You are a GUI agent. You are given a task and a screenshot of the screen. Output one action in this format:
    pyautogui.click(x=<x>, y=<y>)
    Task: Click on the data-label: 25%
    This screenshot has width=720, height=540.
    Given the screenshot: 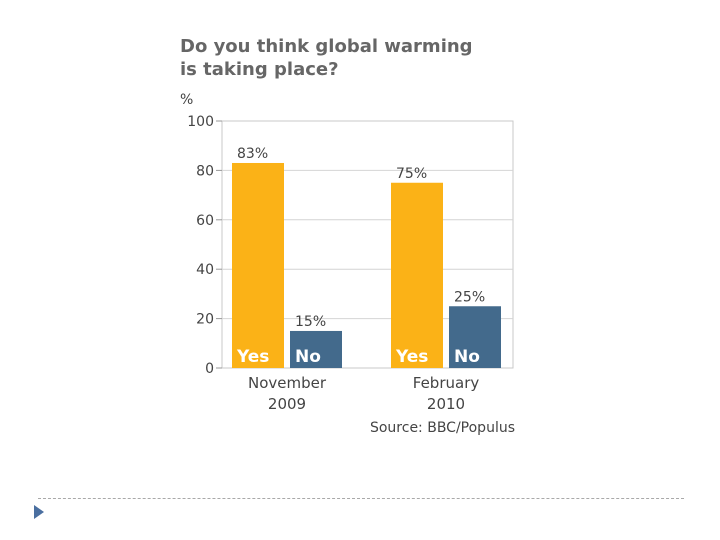 What is the action you would take?
    pyautogui.click(x=469, y=297)
    